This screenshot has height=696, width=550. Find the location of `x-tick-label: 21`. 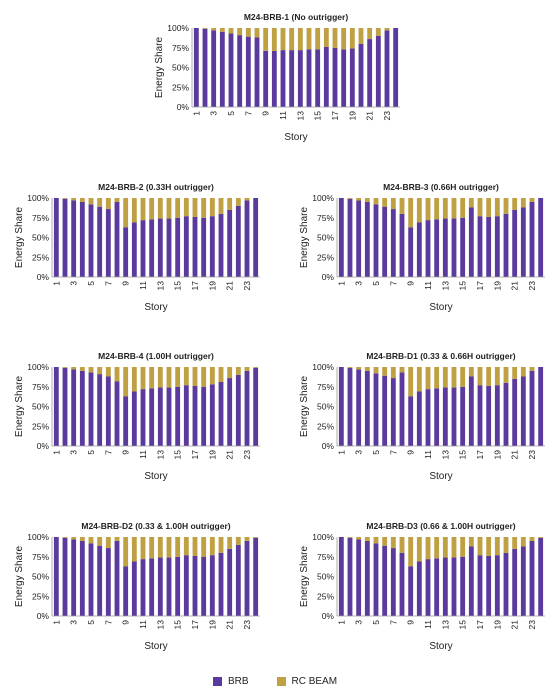

x-tick-label: 21 is located at coordinates (230, 286).